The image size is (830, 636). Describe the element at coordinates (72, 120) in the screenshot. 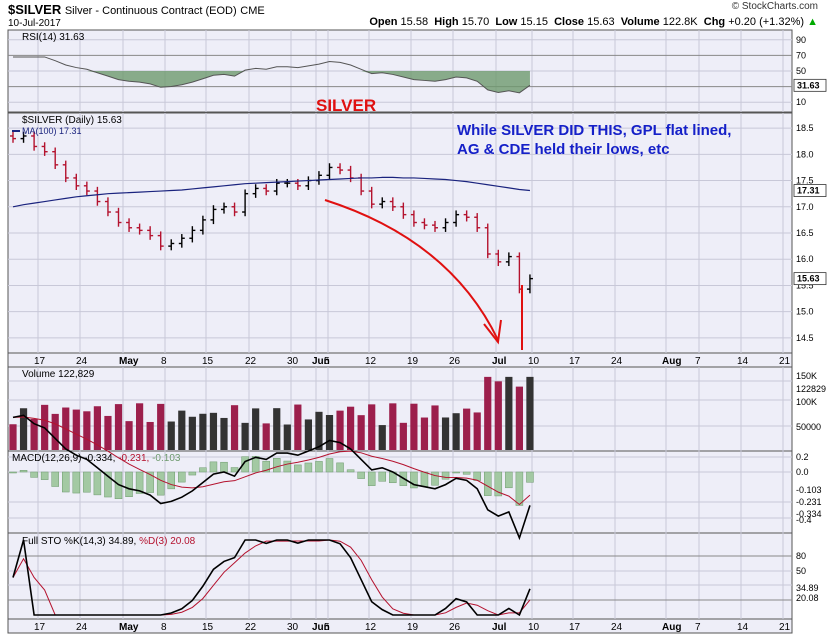

I see `price-label: $SILVER (Daily) 15.63` at that location.